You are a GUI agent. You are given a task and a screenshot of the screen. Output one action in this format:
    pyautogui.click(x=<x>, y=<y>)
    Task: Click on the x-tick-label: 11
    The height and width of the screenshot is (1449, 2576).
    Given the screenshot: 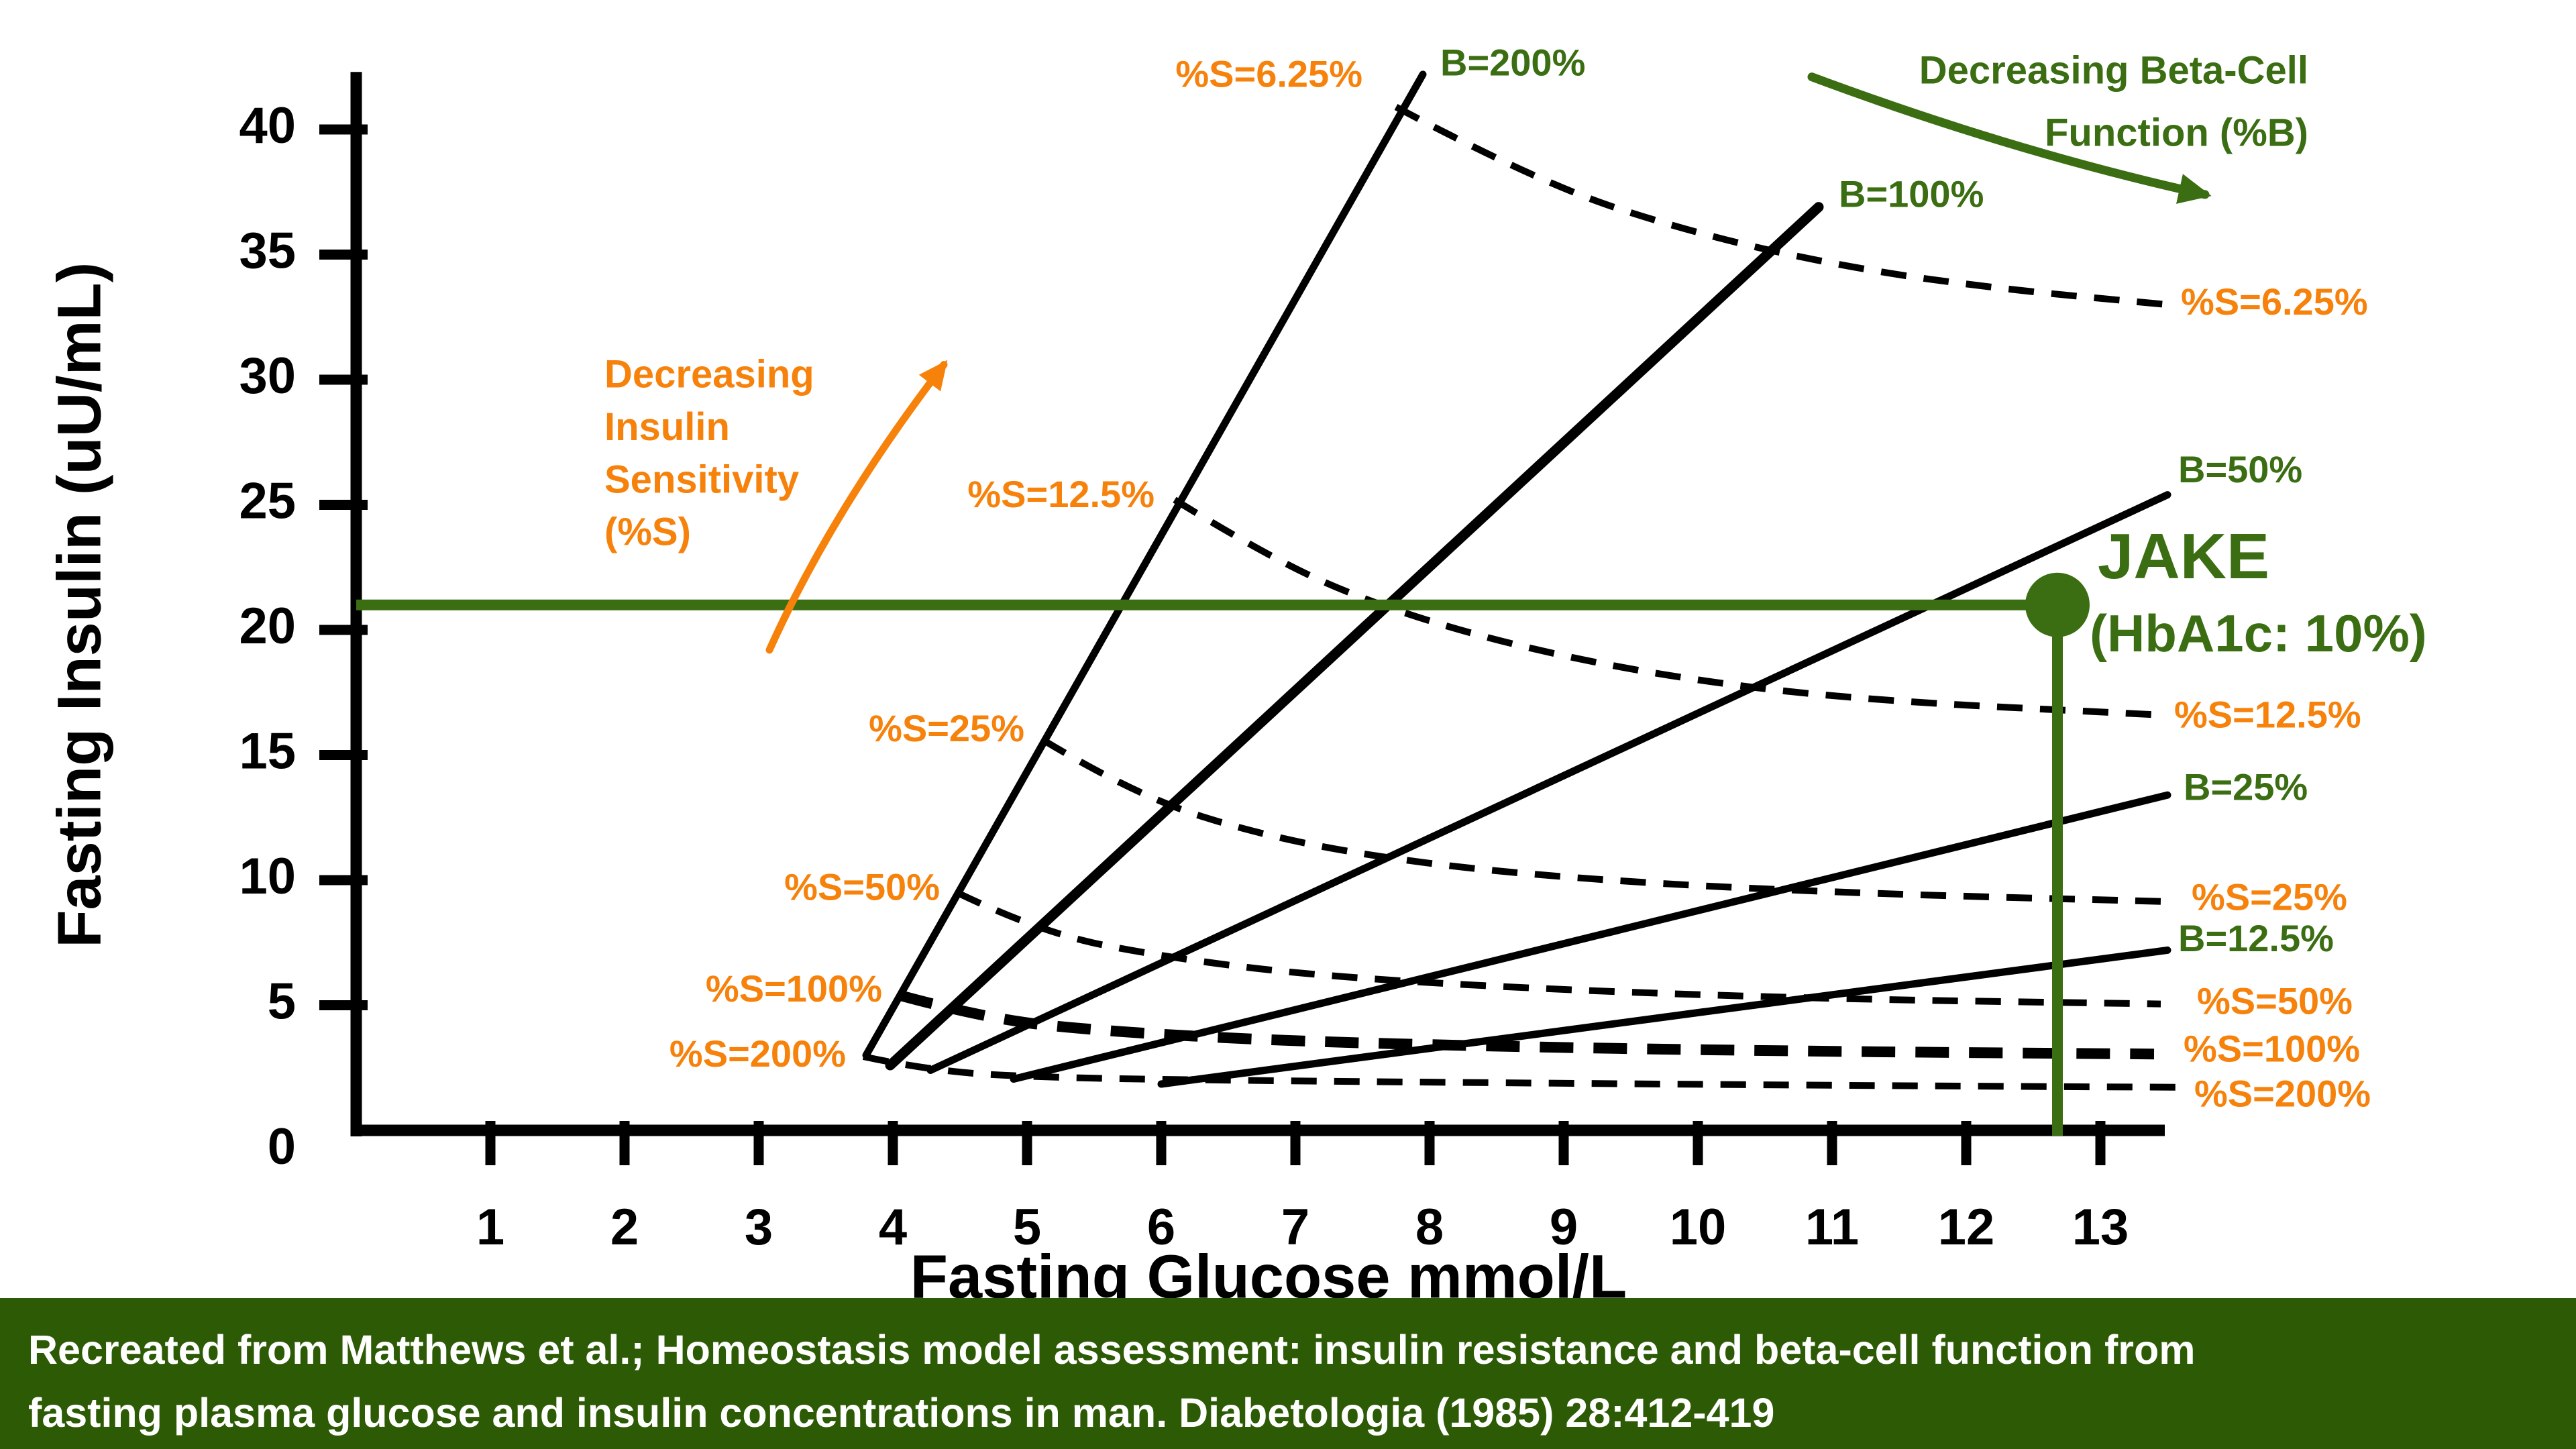 What is the action you would take?
    pyautogui.click(x=1832, y=1227)
    